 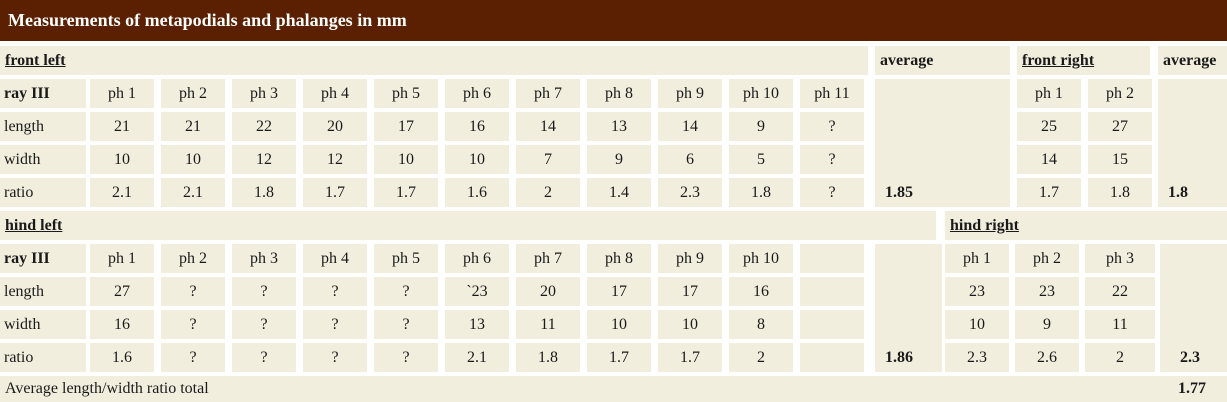 I want to click on footer-row: Average length/width ratio total 1.77, so click(x=613, y=389).